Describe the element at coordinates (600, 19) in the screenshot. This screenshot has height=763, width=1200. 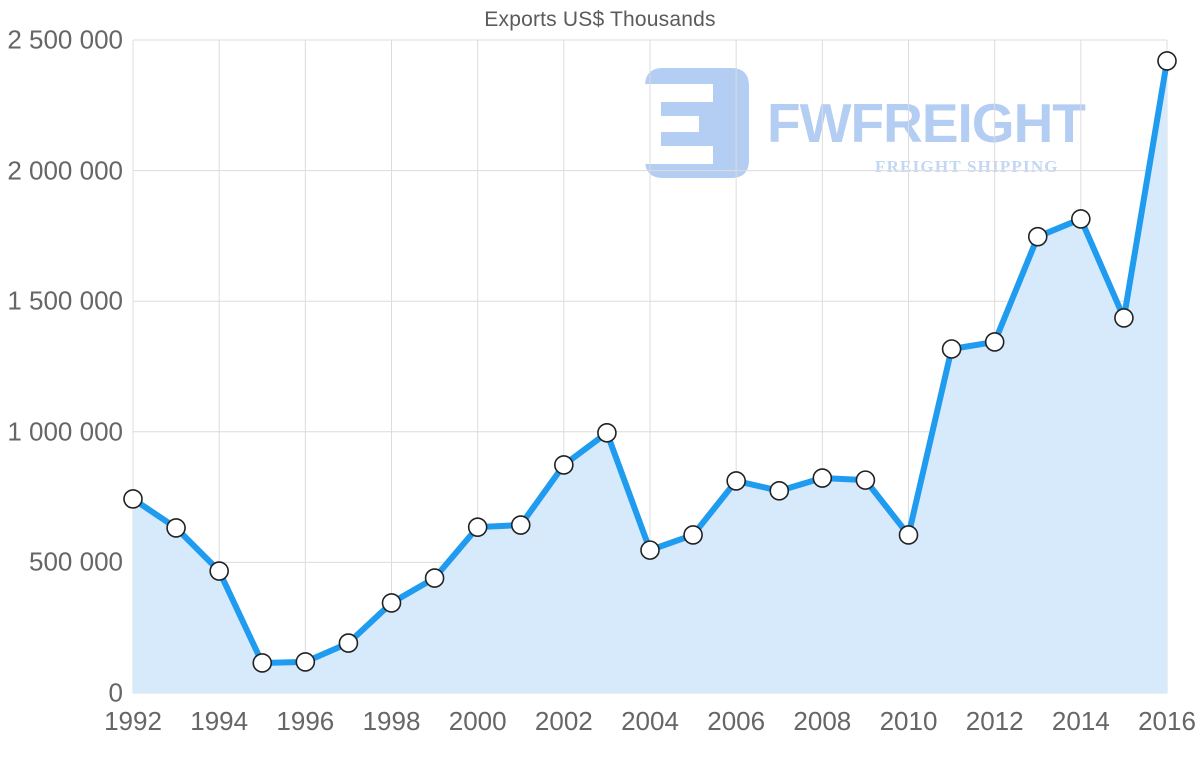
I see `chart-title: Exports US$ Thousands` at that location.